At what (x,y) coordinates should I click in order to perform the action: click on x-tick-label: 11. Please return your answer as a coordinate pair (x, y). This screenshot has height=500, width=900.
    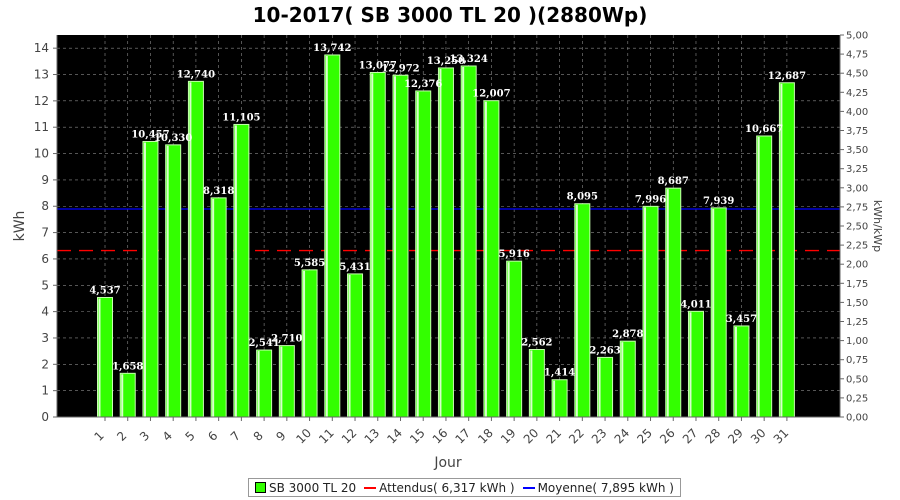
    Looking at the image, I should click on (326, 436).